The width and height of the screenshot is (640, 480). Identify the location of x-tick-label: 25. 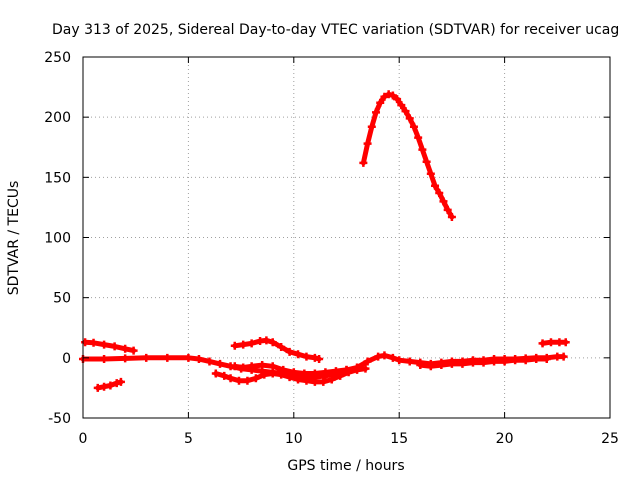
(610, 439).